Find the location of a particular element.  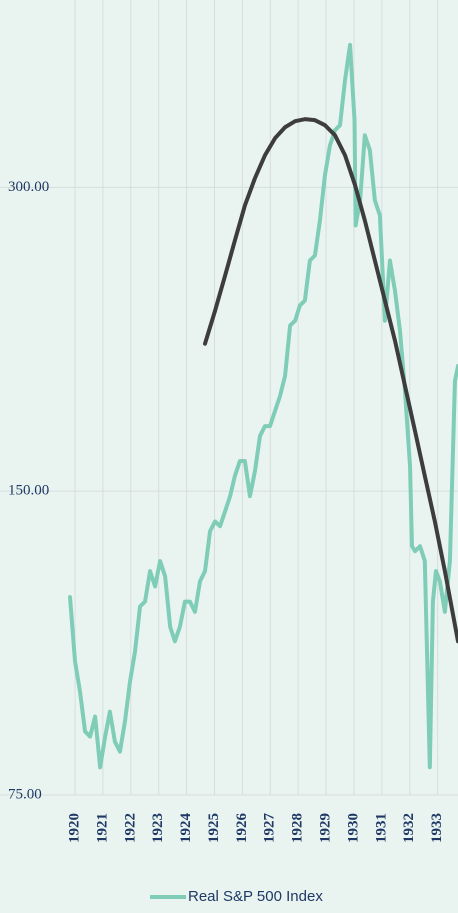

x-tick-label: 1924 is located at coordinates (186, 828).